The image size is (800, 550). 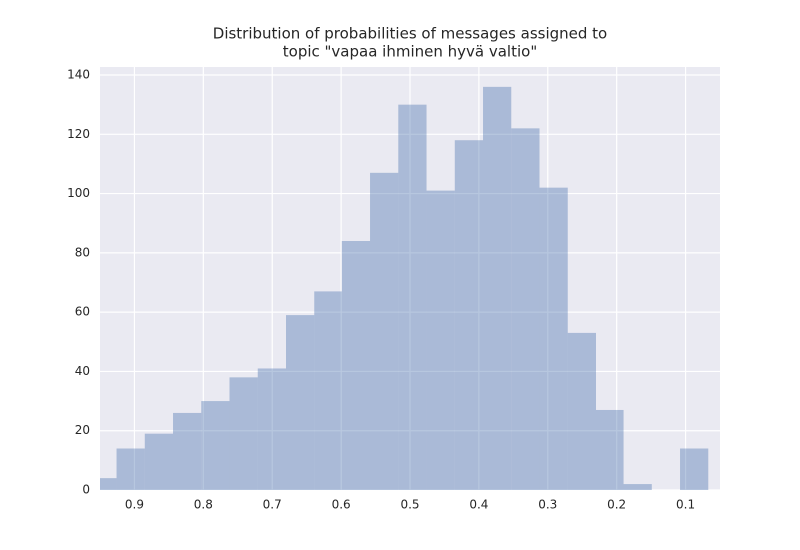 I want to click on x-tick-label: 0.3, so click(x=547, y=505).